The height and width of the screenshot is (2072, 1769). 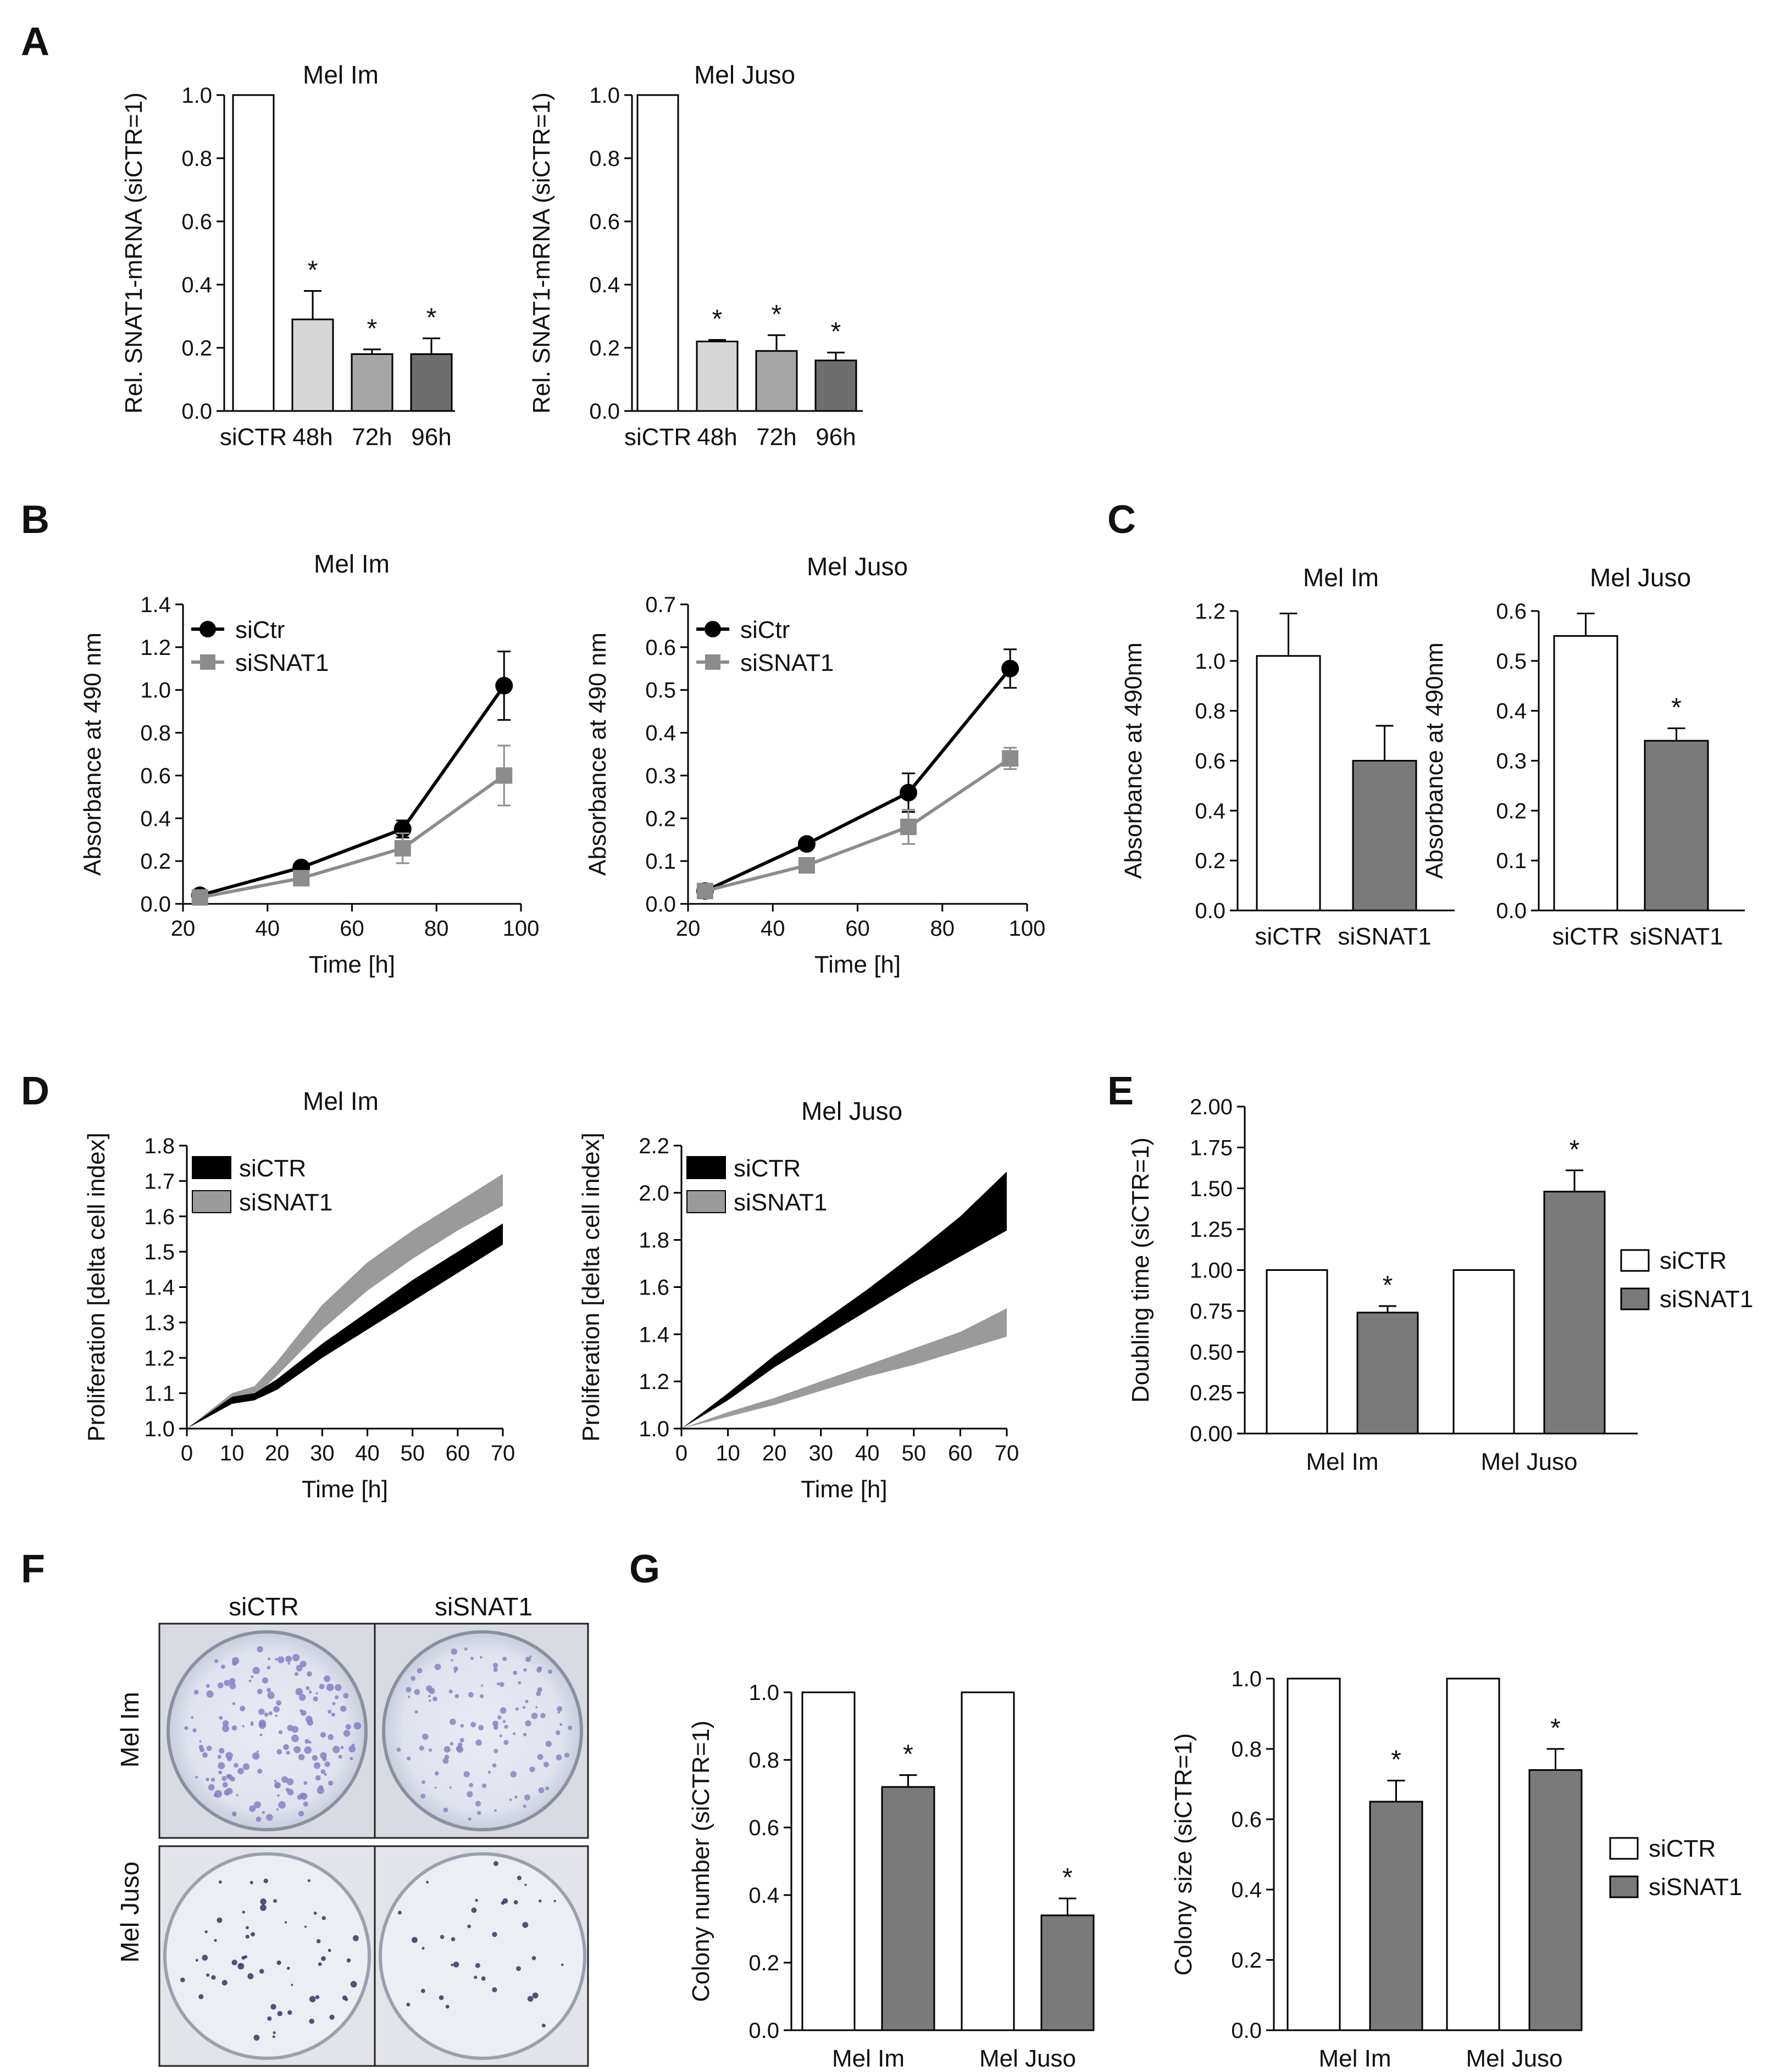 I want to click on x-category-label: 72h, so click(x=372, y=438).